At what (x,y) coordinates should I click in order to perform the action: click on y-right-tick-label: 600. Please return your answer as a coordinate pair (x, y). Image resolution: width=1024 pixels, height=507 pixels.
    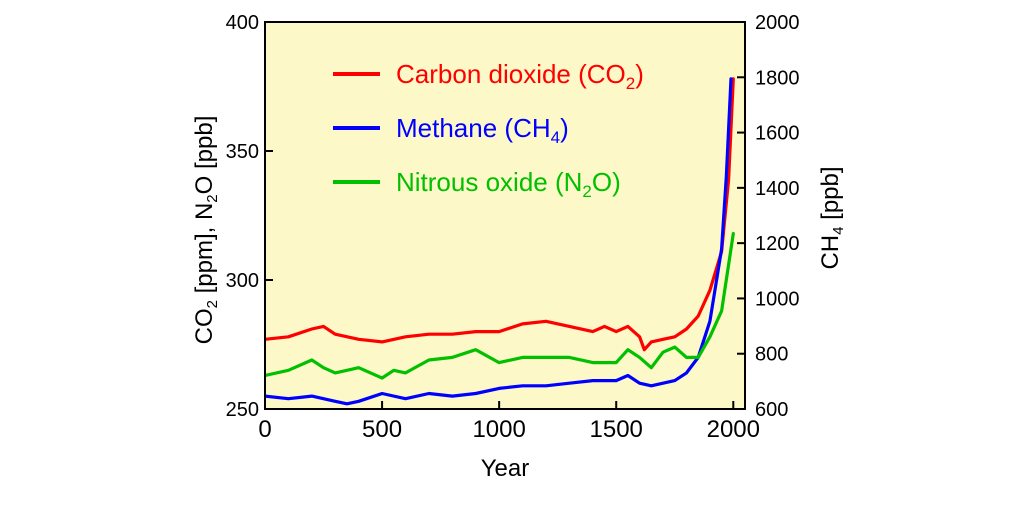
    Looking at the image, I should click on (771, 410).